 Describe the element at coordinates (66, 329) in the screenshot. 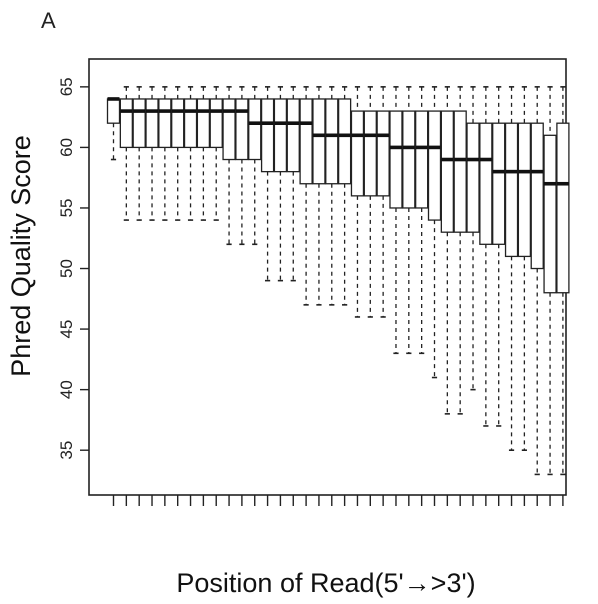

I see `y-tick-label: 45` at that location.